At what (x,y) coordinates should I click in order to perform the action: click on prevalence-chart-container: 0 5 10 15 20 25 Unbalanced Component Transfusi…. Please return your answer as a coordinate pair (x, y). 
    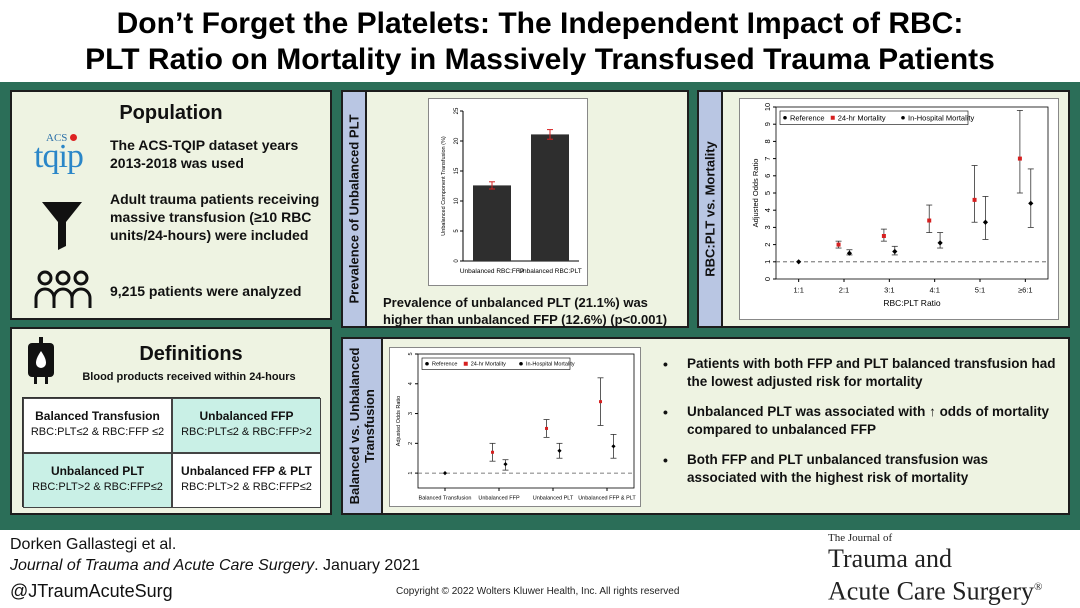
    Looking at the image, I should click on (508, 192).